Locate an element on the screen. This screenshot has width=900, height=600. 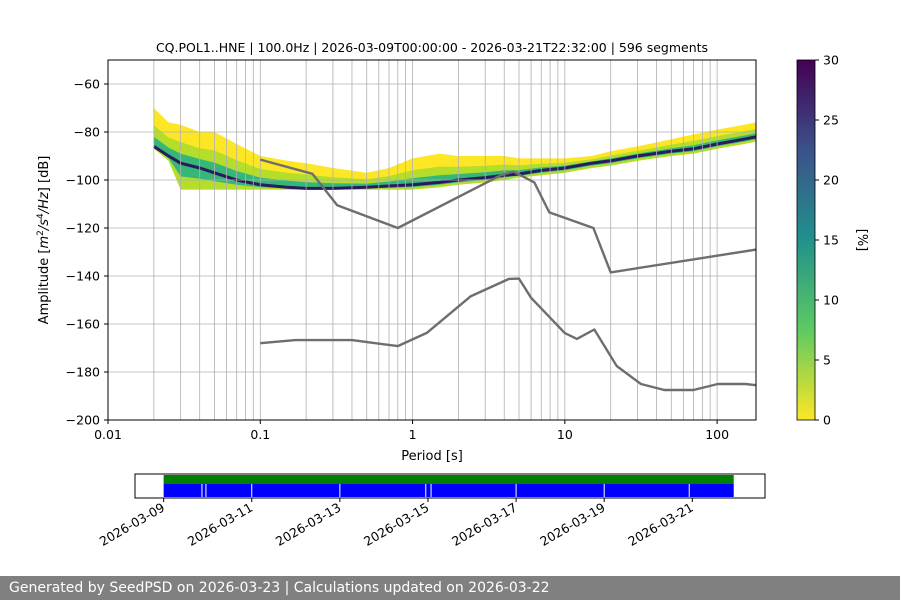
availability-data-strip is located at coordinates (448, 490).